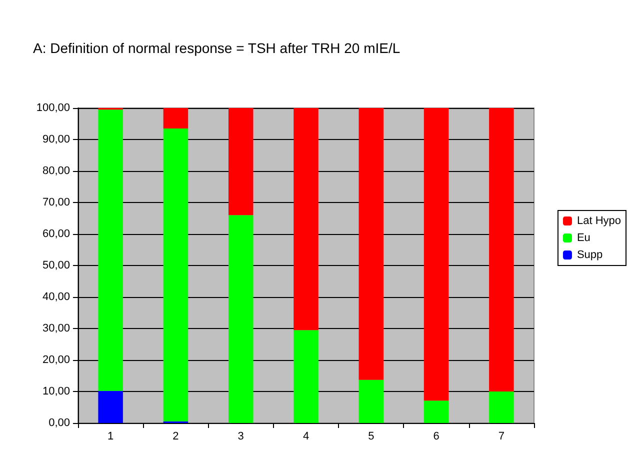 The image size is (642, 476). What do you see at coordinates (241, 436) in the screenshot?
I see `x-tick-label: 3` at bounding box center [241, 436].